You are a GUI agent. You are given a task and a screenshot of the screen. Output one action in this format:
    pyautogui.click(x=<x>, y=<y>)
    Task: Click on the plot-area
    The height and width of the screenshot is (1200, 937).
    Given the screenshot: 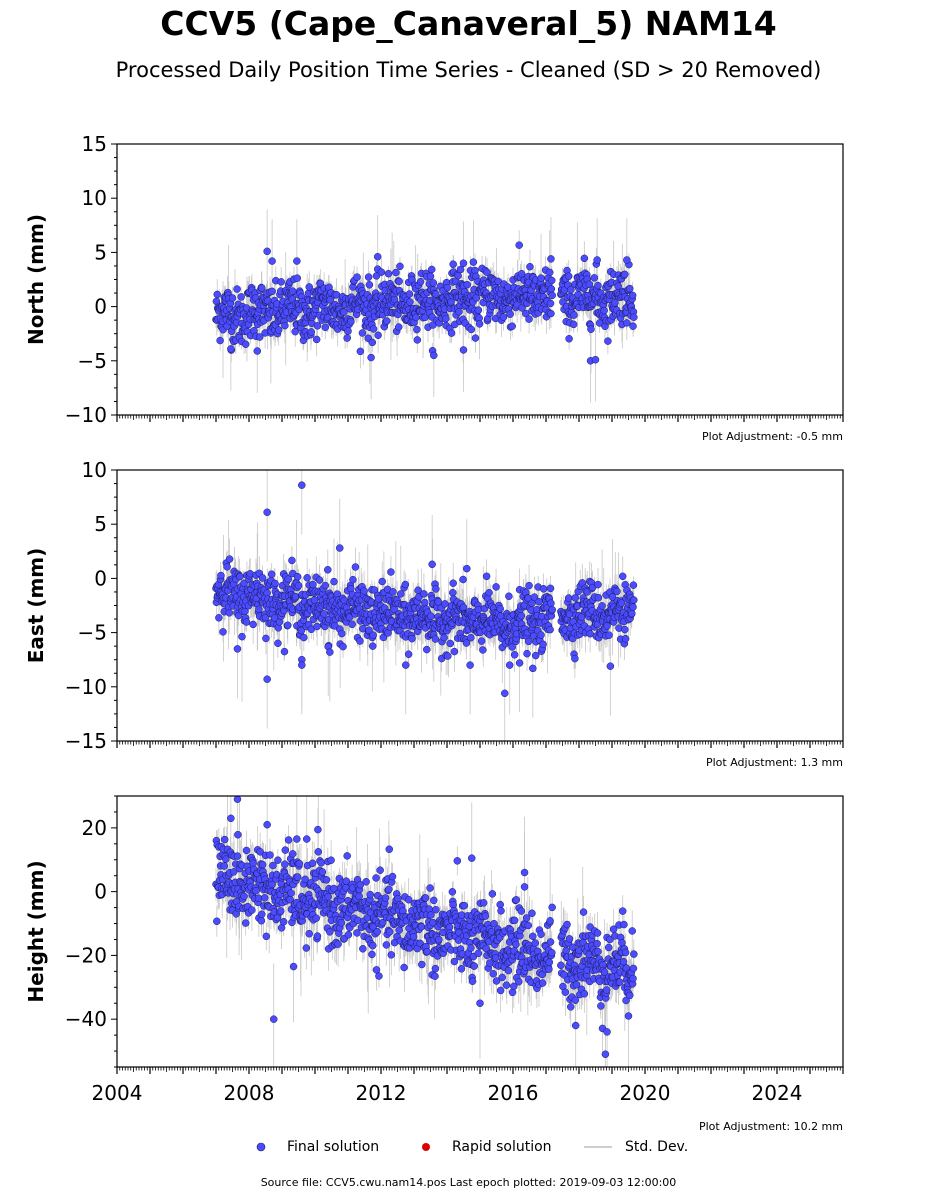 What is the action you would take?
    pyautogui.click(x=425, y=931)
    